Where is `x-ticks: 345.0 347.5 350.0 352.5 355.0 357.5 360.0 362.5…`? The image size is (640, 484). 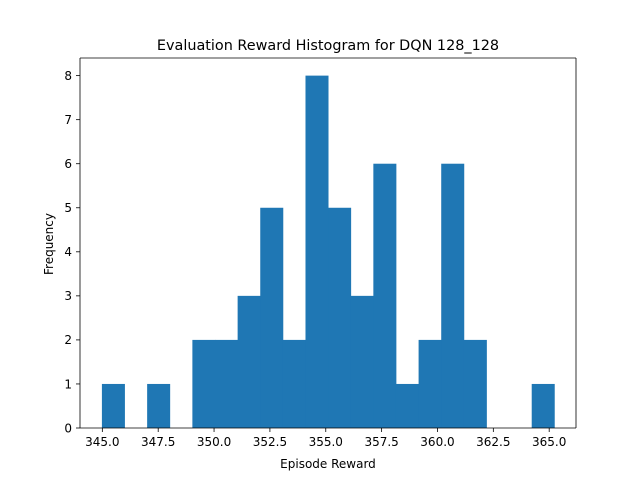
x-ticks: 345.0 347.5 350.0 352.5 355.0 357.5 360.0 362.5… is located at coordinates (325, 438).